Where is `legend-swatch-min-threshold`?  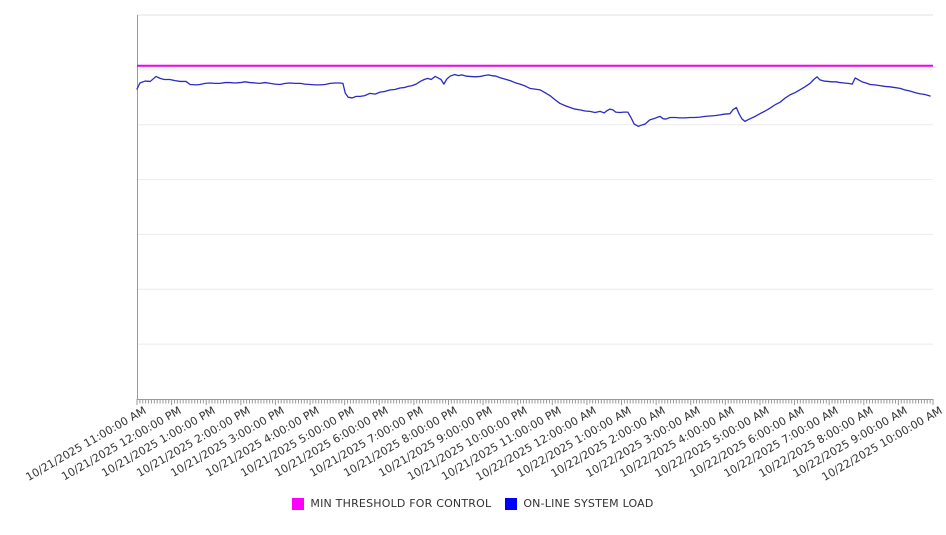 legend-swatch-min-threshold is located at coordinates (298, 503).